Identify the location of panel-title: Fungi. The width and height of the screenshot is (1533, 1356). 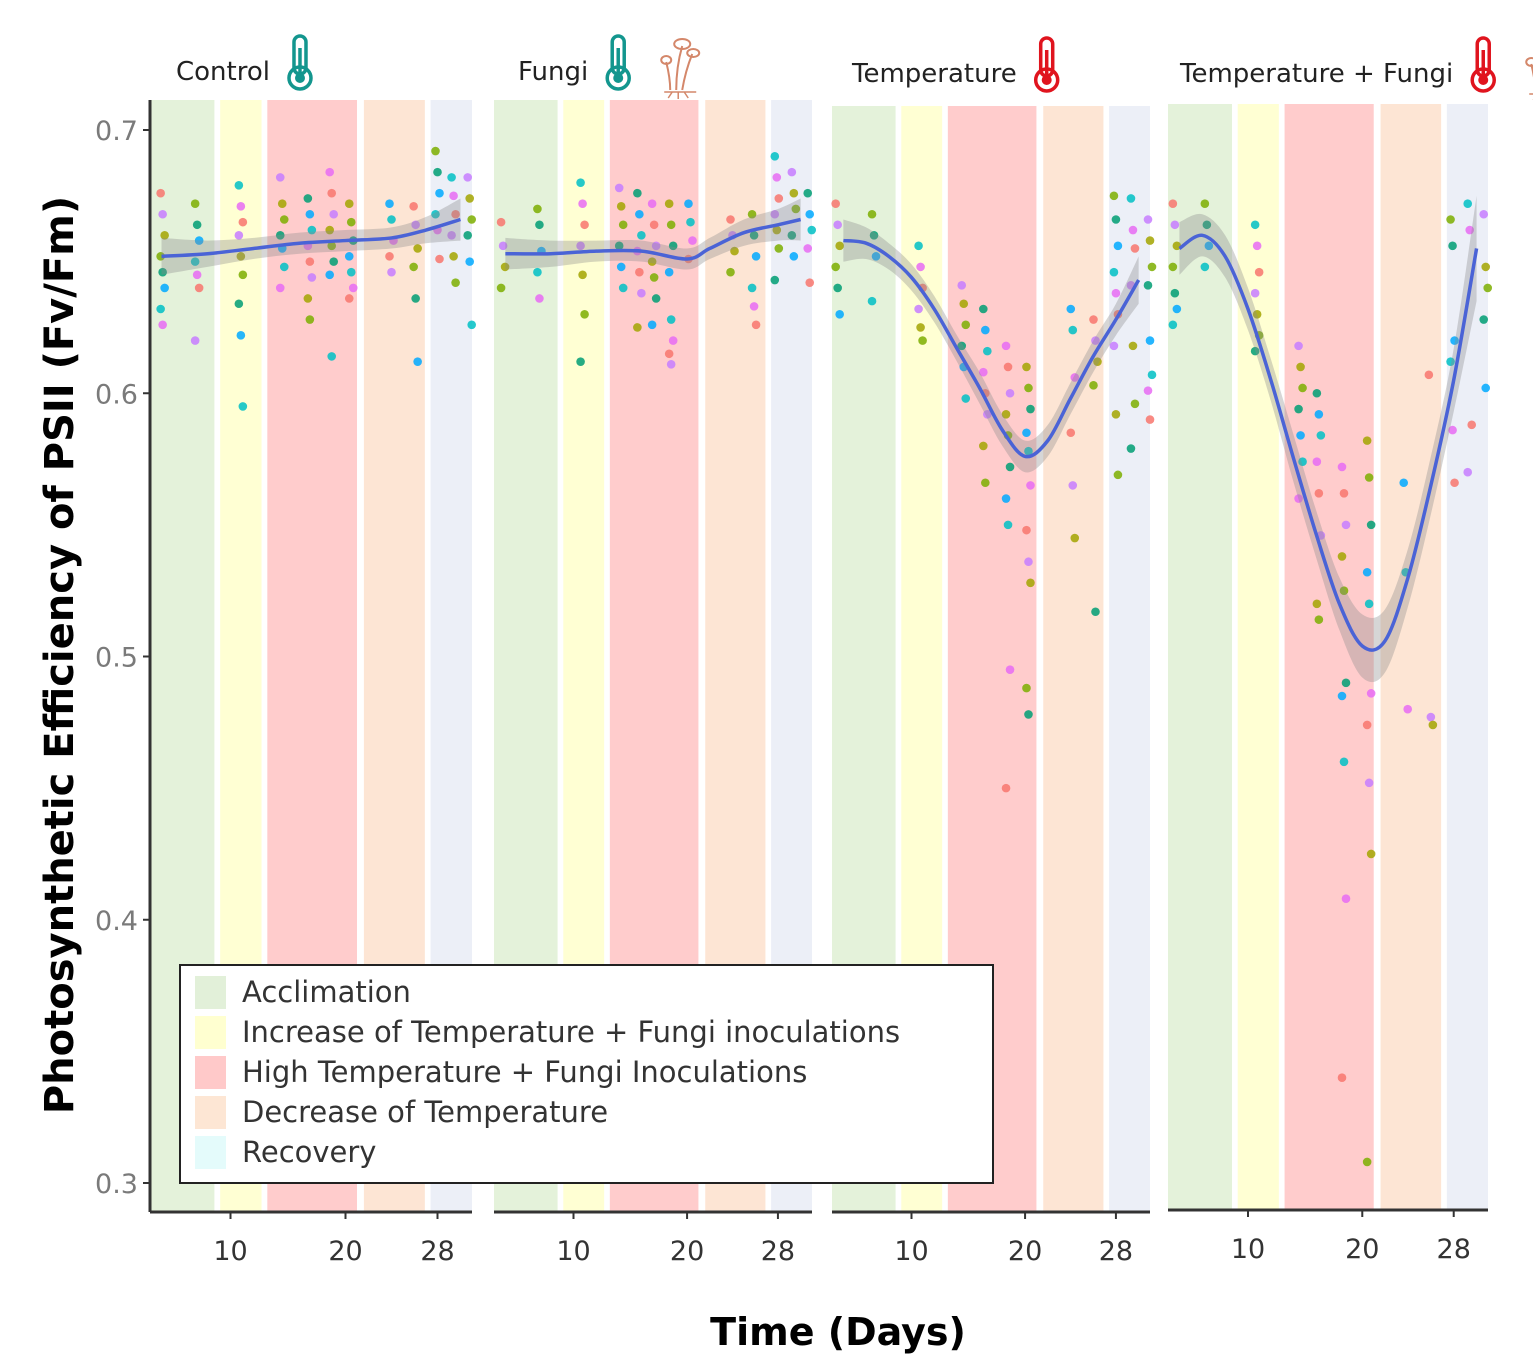
(553, 72).